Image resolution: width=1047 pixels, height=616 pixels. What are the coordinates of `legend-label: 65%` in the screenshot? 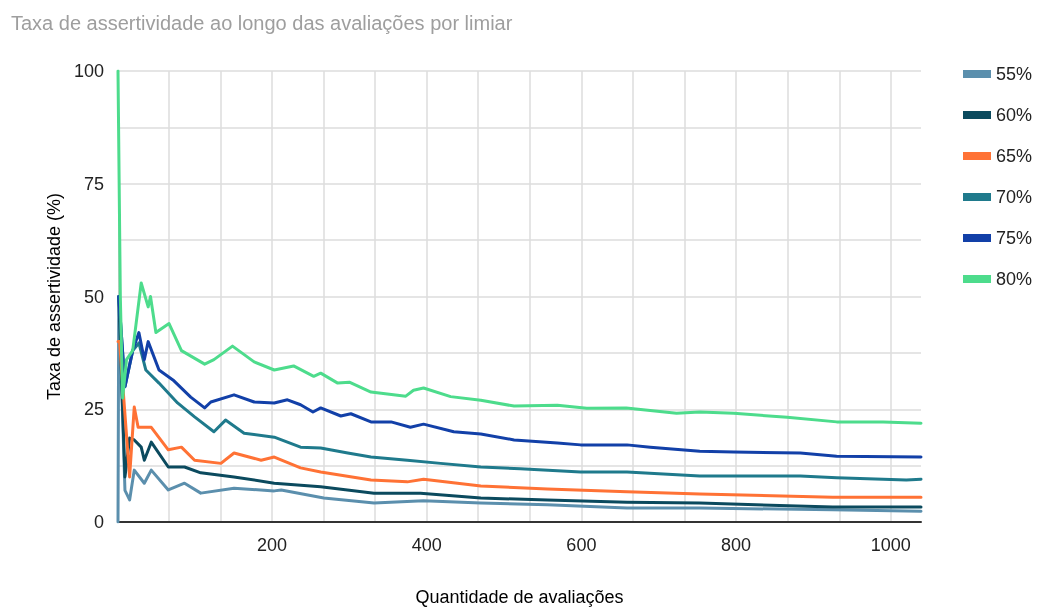 It's located at (1013, 156).